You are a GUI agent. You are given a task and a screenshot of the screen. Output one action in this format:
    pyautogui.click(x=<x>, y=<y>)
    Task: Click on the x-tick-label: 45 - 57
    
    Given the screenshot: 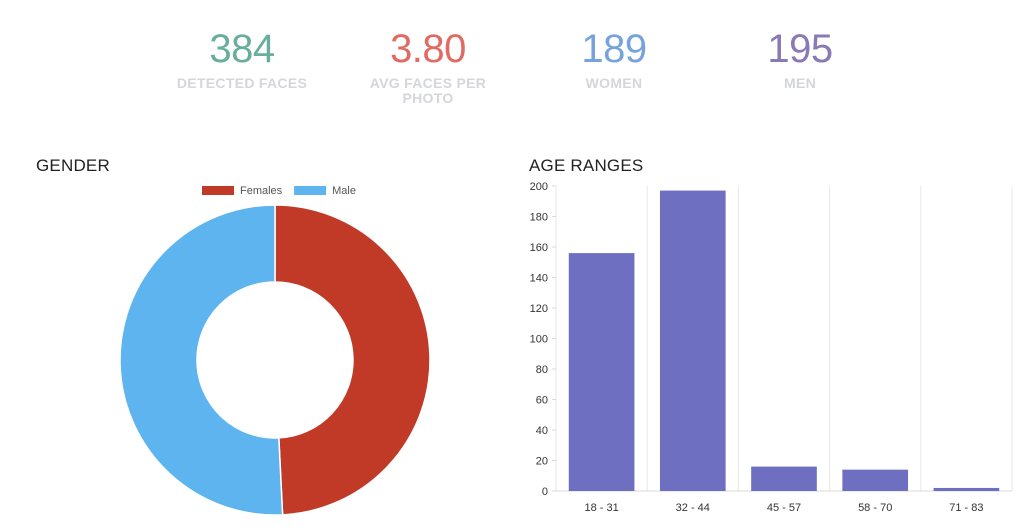 What is the action you would take?
    pyautogui.click(x=784, y=508)
    